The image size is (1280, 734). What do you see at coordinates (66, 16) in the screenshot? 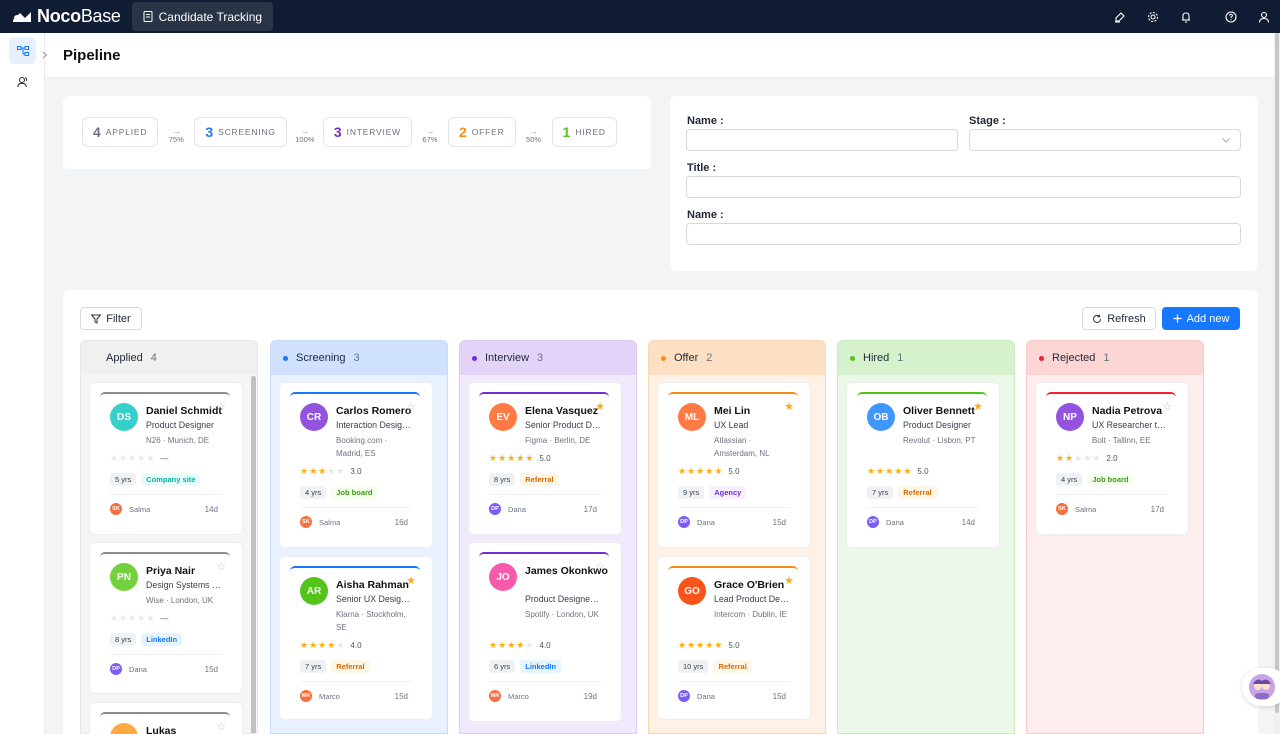
I see `logo: Noco Base` at bounding box center [66, 16].